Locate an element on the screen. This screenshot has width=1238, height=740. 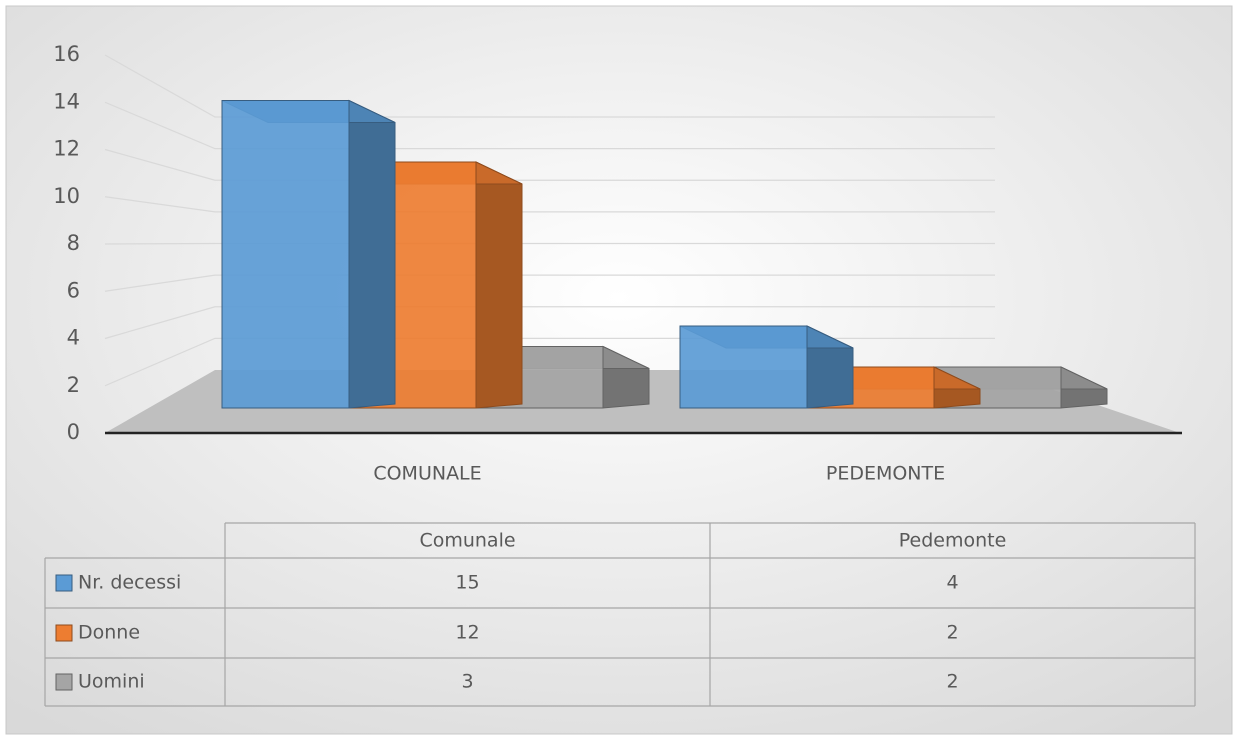
y-tick-label: 10 is located at coordinates (66, 196).